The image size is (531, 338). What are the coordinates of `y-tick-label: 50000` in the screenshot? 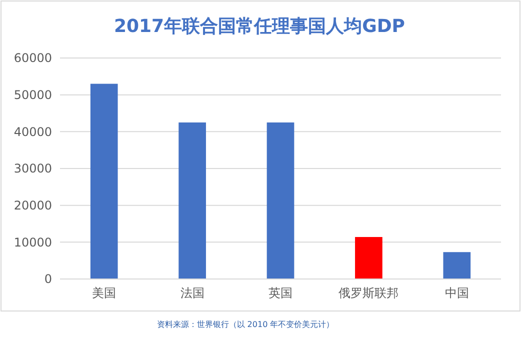 It's located at (33, 95).